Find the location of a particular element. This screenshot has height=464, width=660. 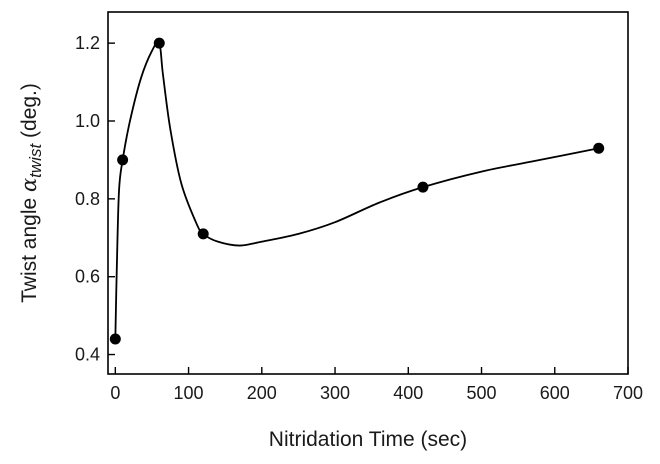

y-axis-title-suffix: (deg.) is located at coordinates (29, 113).